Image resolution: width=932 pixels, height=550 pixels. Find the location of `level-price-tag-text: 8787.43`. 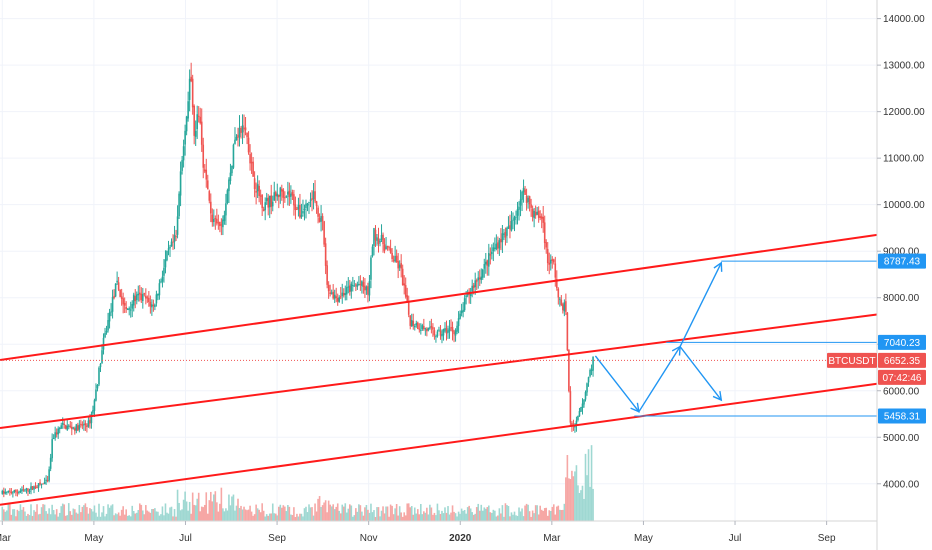

level-price-tag-text: 8787.43 is located at coordinates (902, 262).